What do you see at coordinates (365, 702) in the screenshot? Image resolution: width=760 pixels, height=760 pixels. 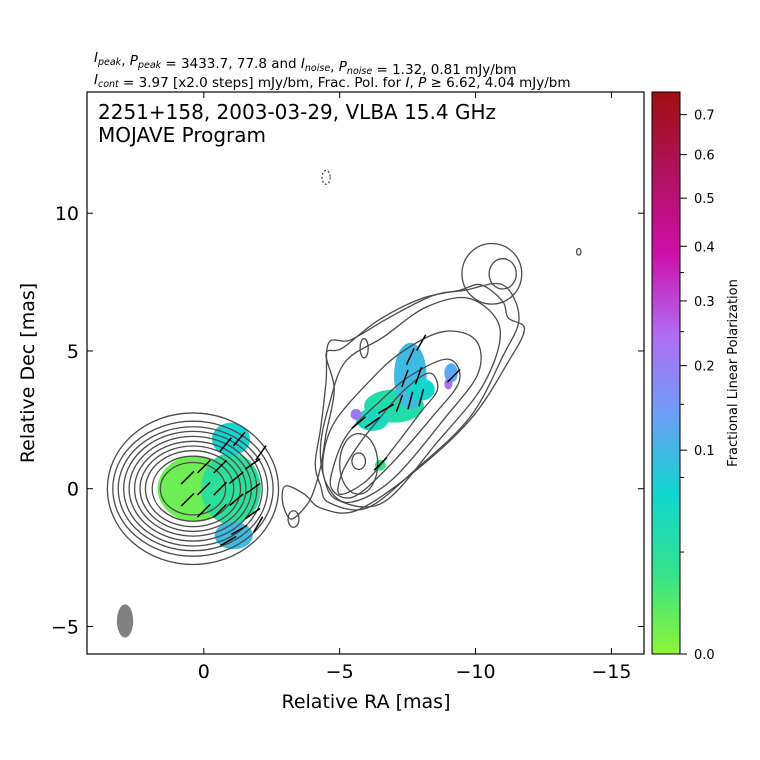 I see `x-axis-label: Relative RA [mas]` at bounding box center [365, 702].